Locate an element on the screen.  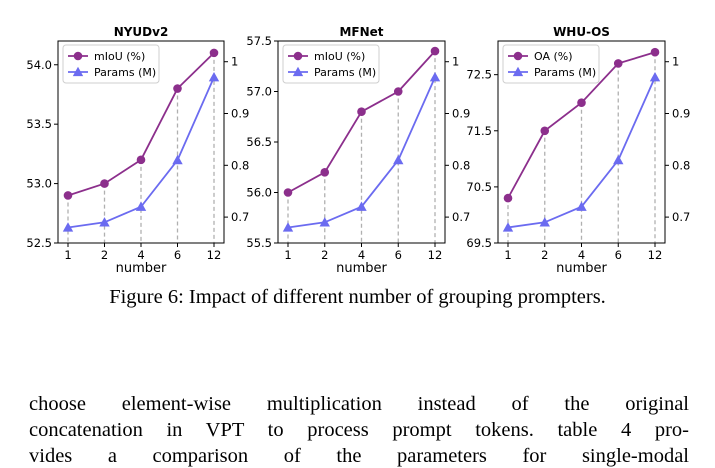
legend-label-0: OA (%) is located at coordinates (553, 56).